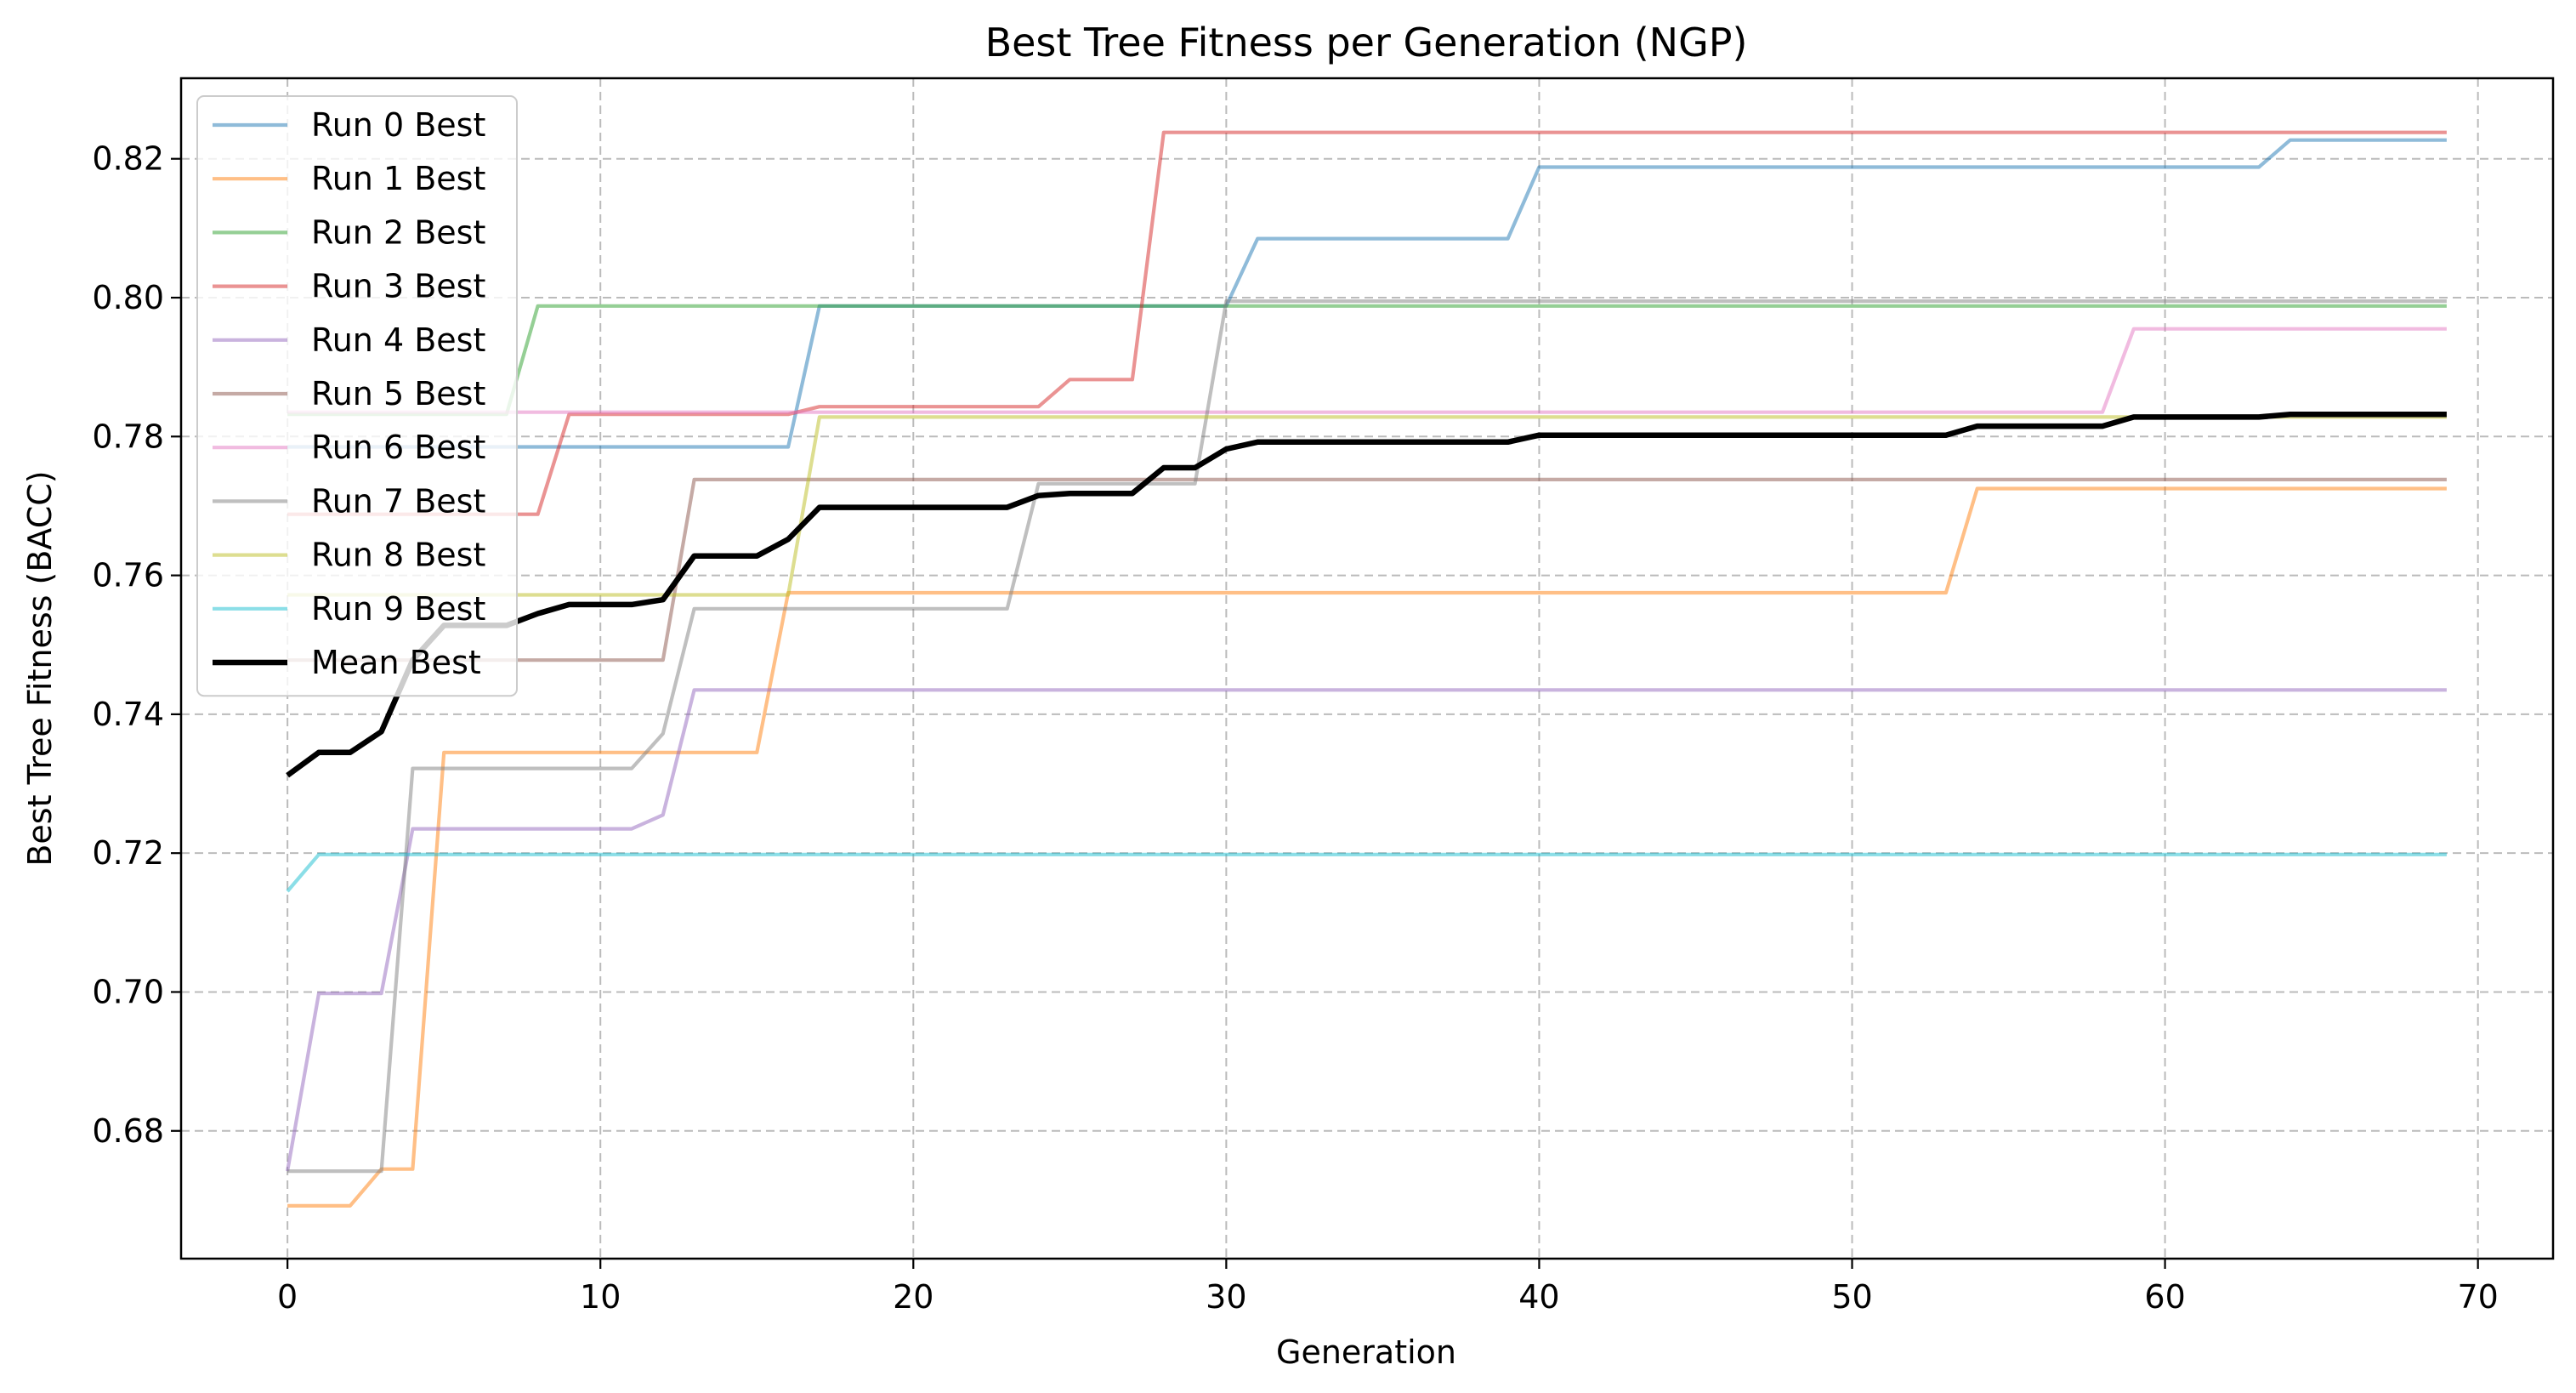  Describe the element at coordinates (40, 668) in the screenshot. I see `y-axis-label: Best Tree Fitness (BACC)` at that location.